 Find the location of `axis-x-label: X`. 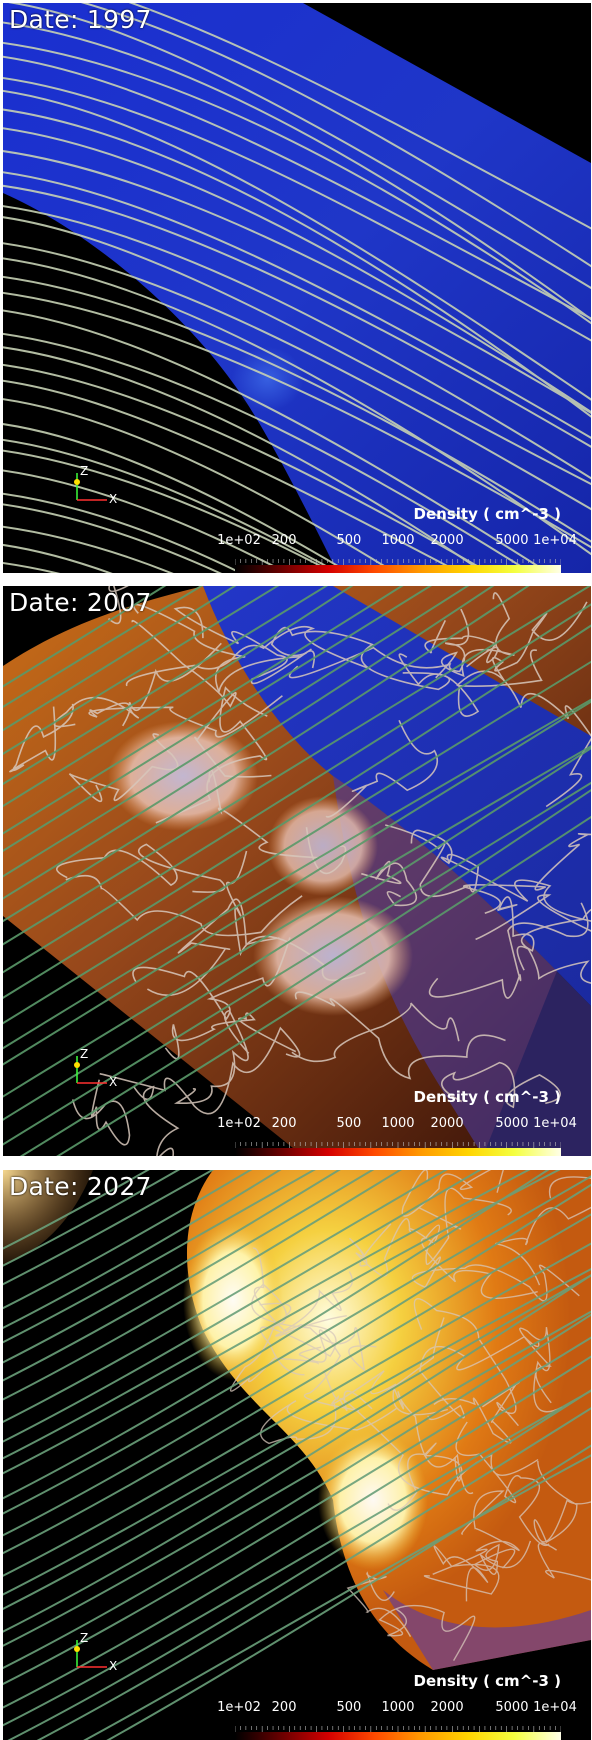

axis-x-label: X is located at coordinates (113, 1666).